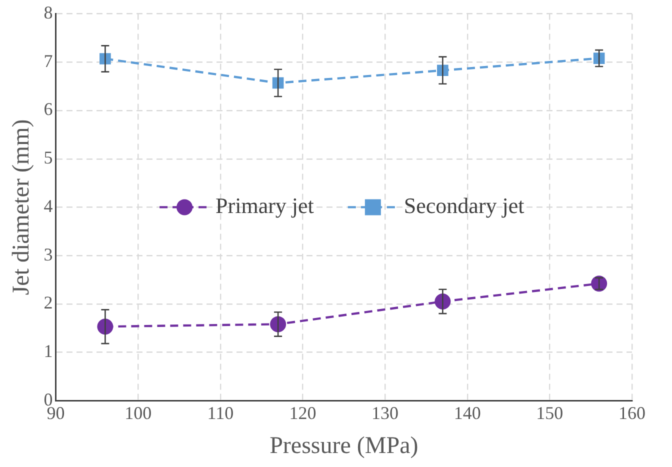  Describe the element at coordinates (21, 207) in the screenshot. I see `y-axis-title: Jet diameter (mm)` at that location.